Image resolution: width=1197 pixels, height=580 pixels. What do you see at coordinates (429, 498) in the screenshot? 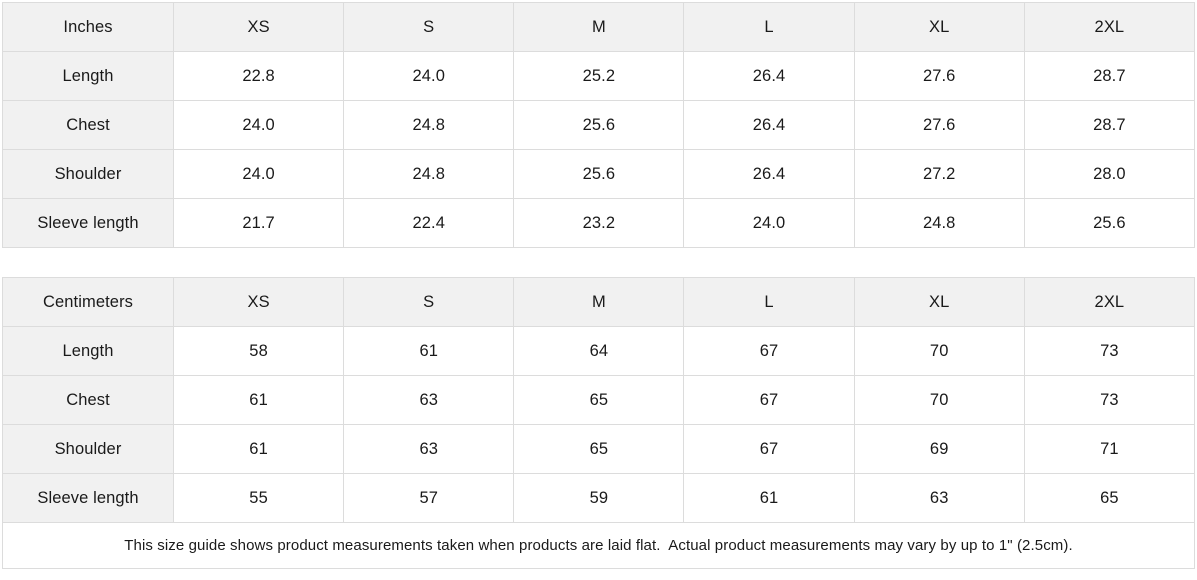
I see `measurement-value: 57` at bounding box center [429, 498].